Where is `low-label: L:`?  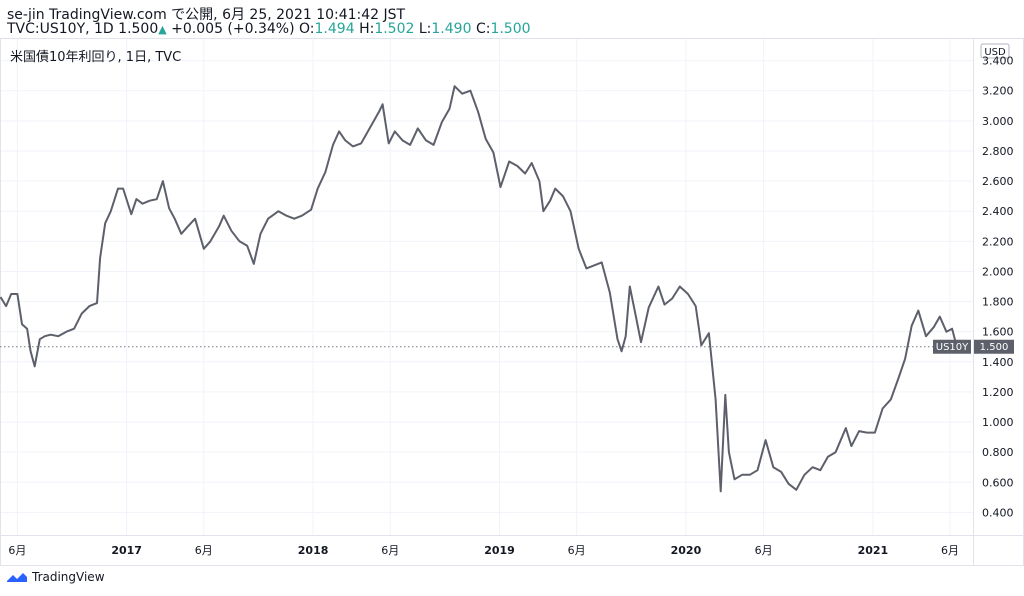
low-label: L: is located at coordinates (425, 29).